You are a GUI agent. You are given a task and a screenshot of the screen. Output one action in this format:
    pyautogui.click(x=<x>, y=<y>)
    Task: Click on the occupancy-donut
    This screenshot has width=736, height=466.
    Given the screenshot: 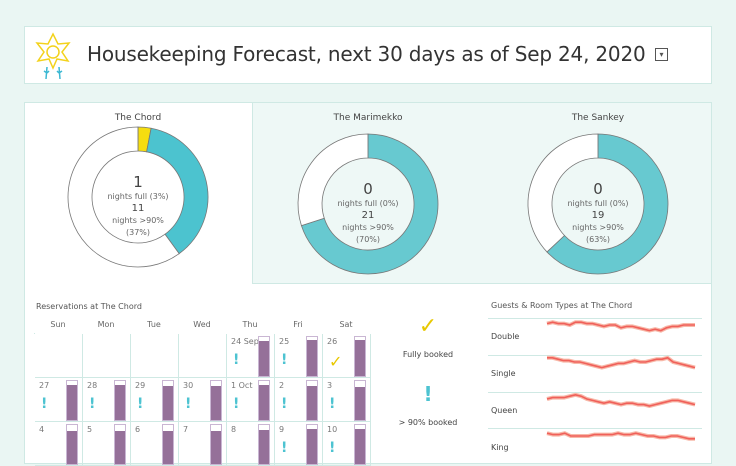 What is the action you would take?
    pyautogui.click(x=368, y=204)
    